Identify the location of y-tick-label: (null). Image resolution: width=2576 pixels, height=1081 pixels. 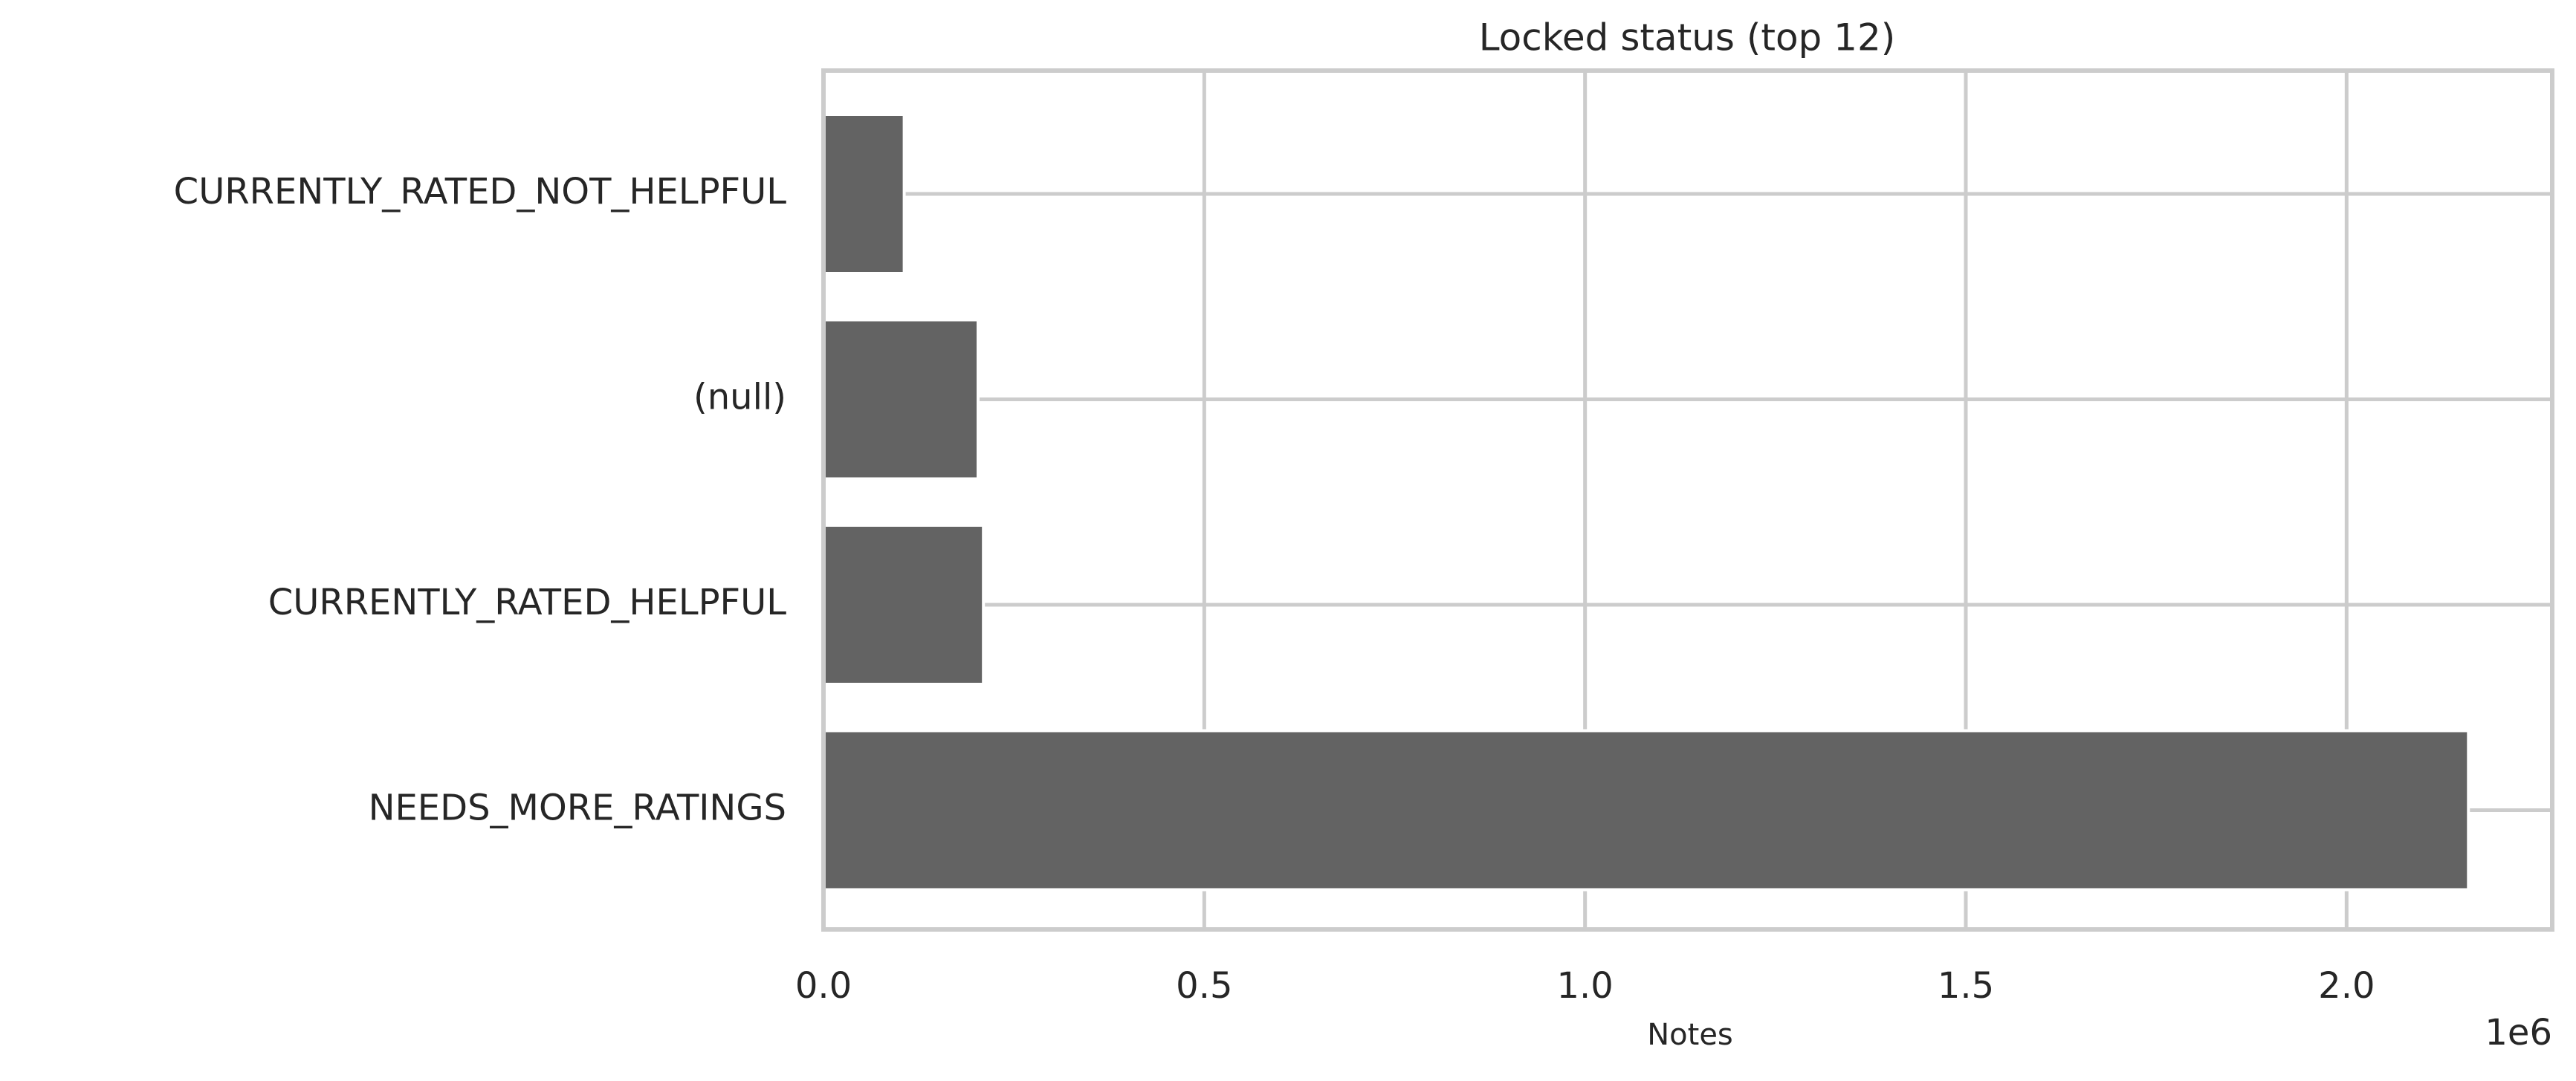
(739, 397).